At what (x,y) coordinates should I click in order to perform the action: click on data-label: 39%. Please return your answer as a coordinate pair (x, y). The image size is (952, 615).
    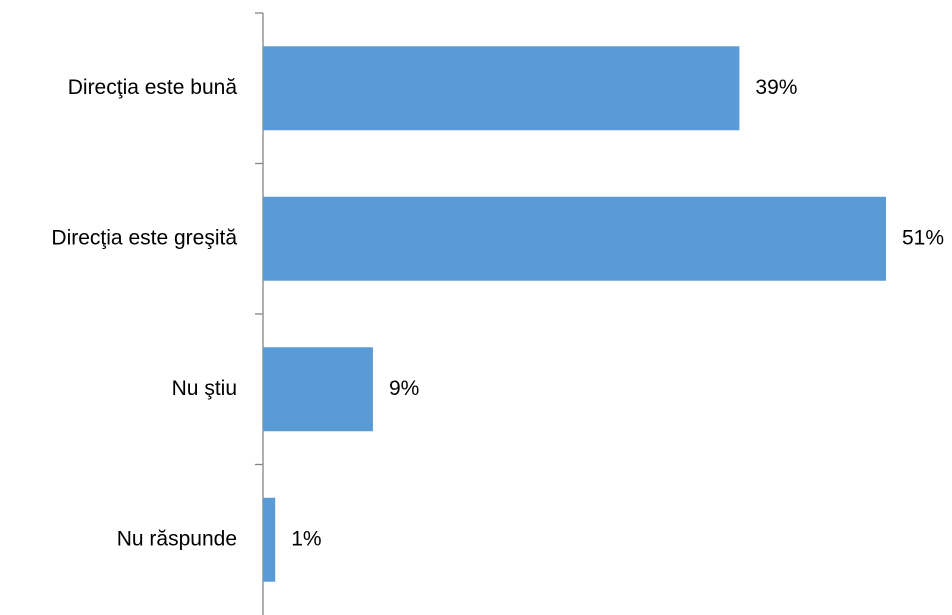
    Looking at the image, I should click on (776, 87).